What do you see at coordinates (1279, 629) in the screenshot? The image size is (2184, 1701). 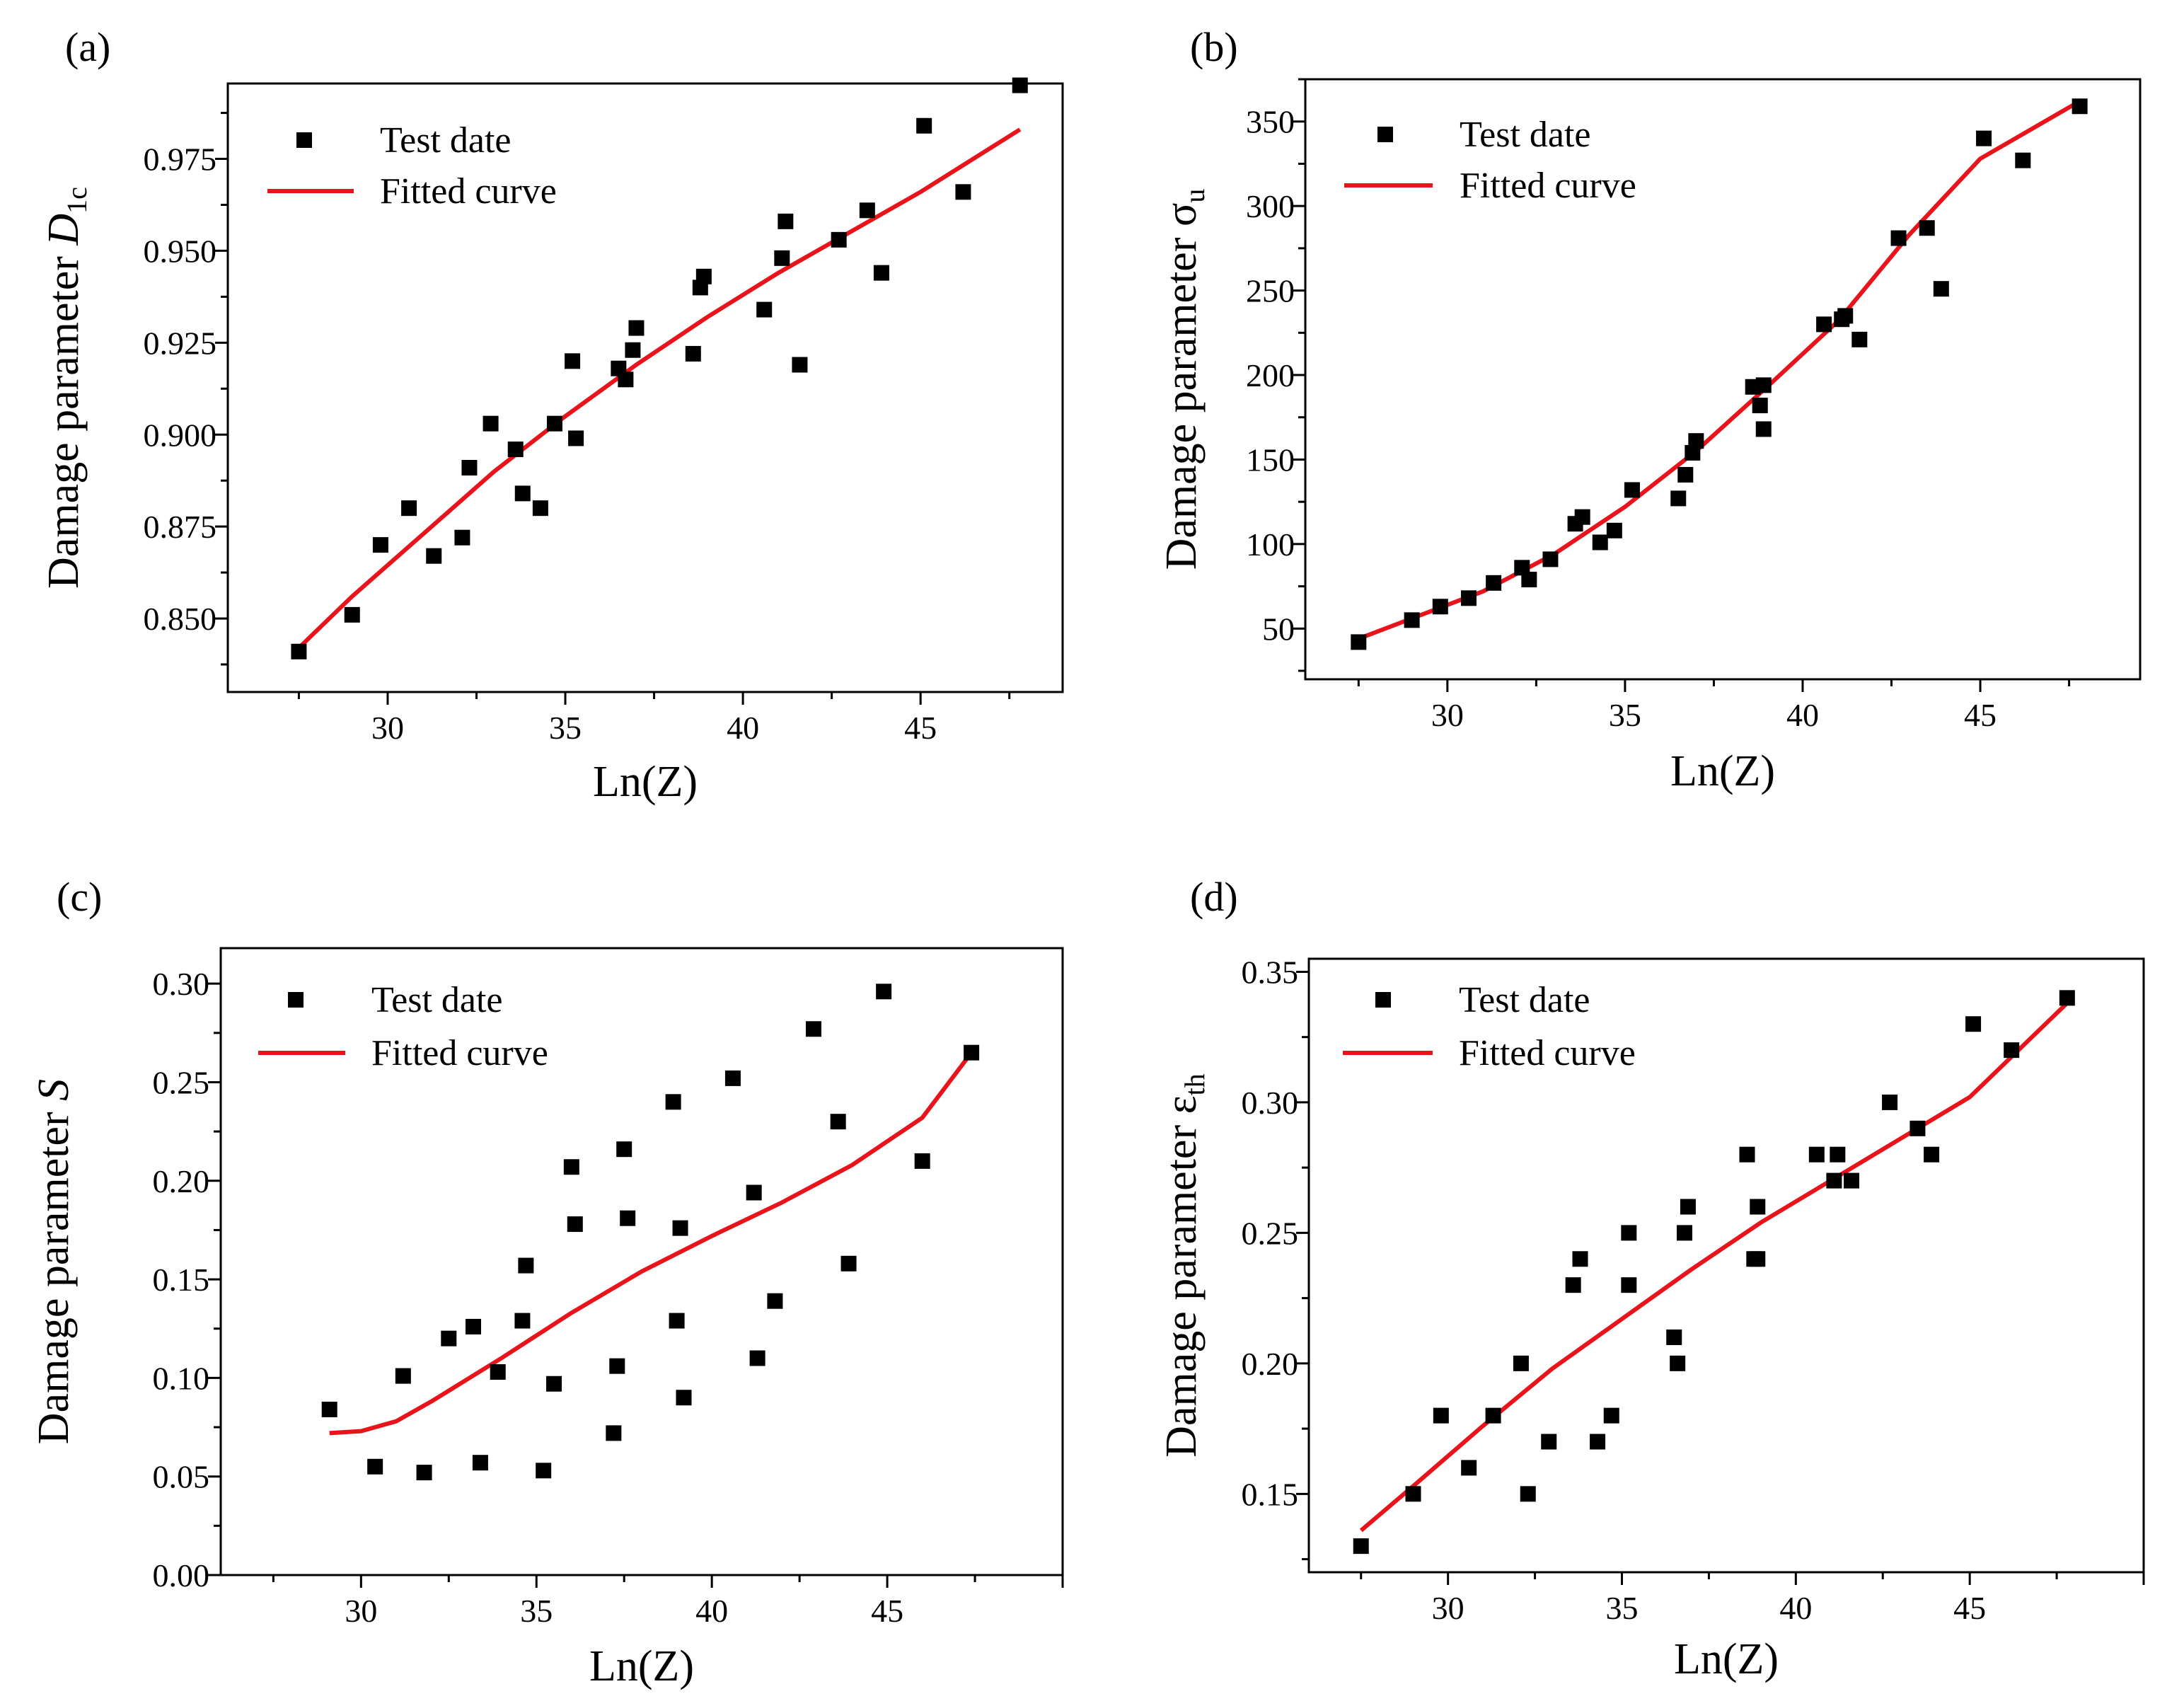 I see `y-tick-label: 50` at bounding box center [1279, 629].